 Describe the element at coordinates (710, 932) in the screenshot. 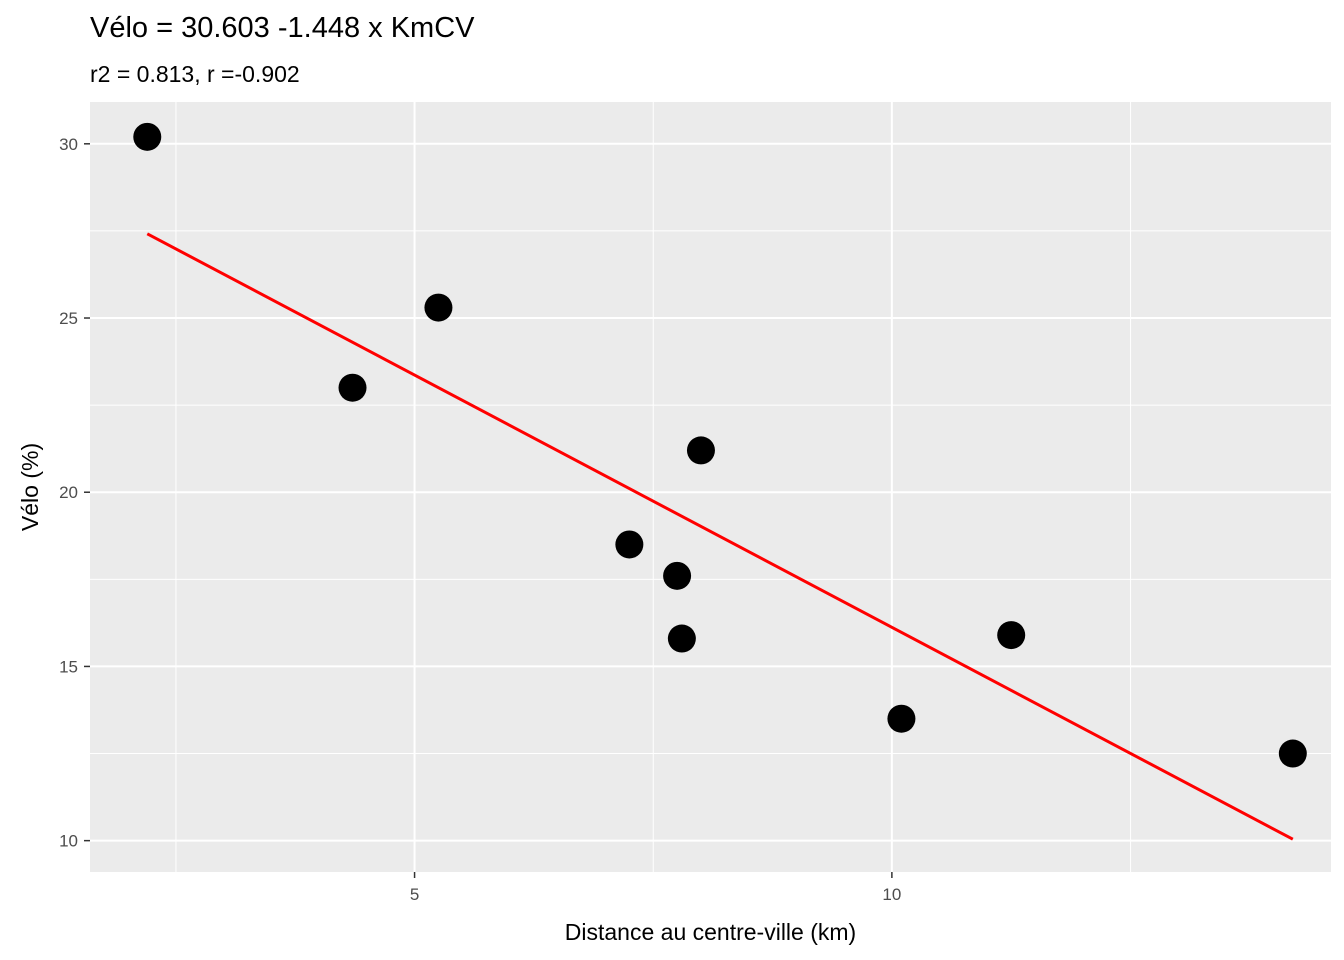

I see `x-axis-title: Distance au centre-ville (km)` at that location.